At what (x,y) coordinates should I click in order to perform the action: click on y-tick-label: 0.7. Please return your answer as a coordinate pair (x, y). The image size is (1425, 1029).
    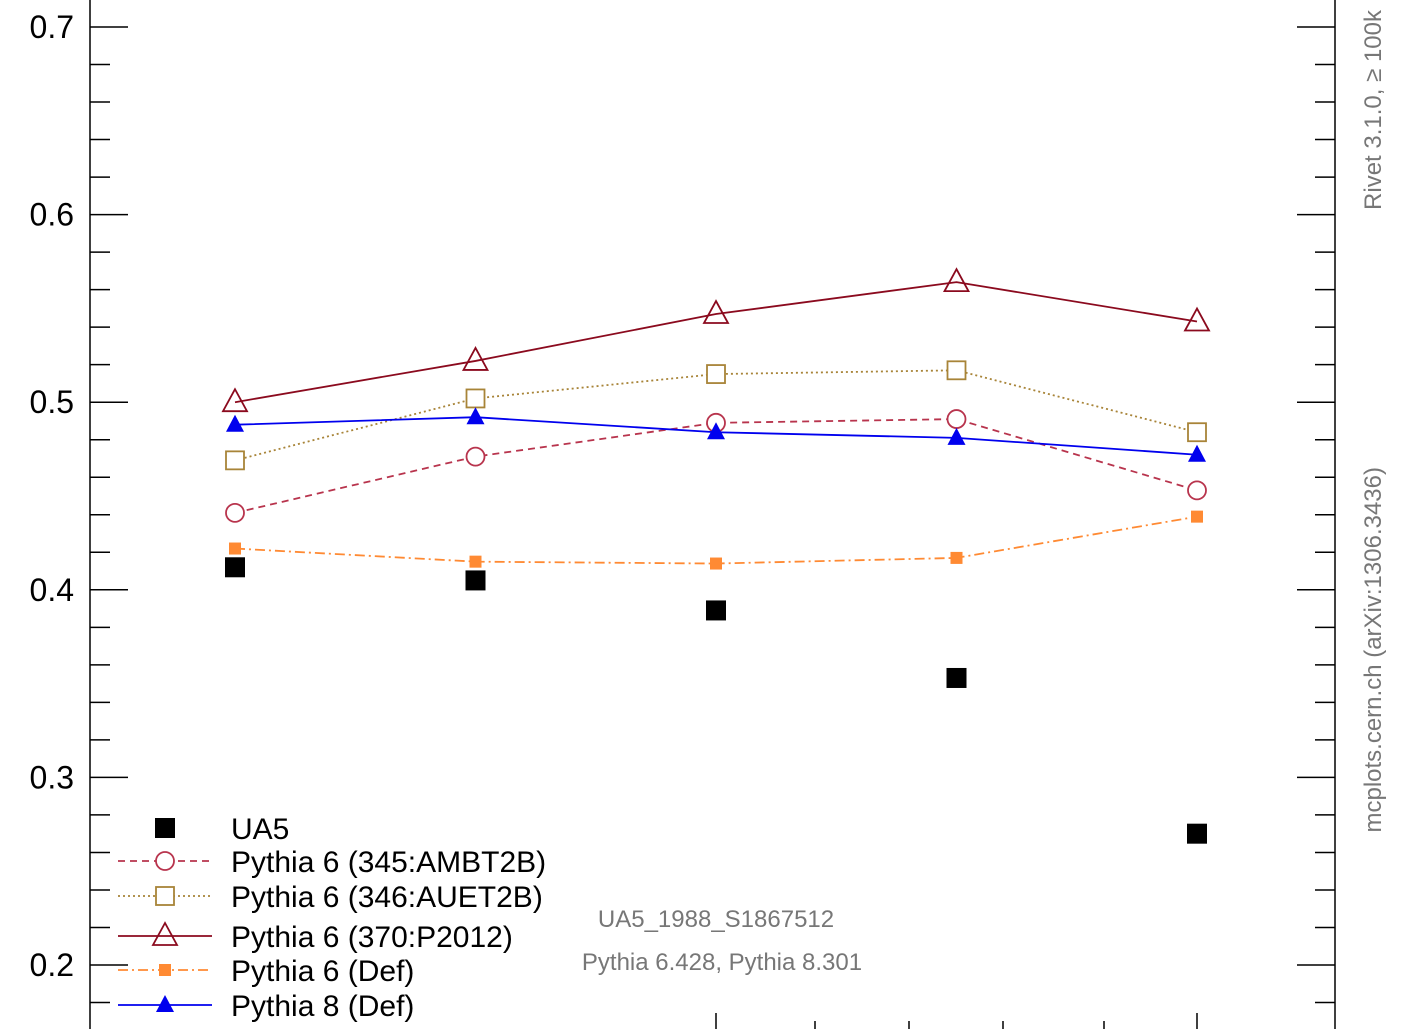
    Looking at the image, I should click on (52, 27).